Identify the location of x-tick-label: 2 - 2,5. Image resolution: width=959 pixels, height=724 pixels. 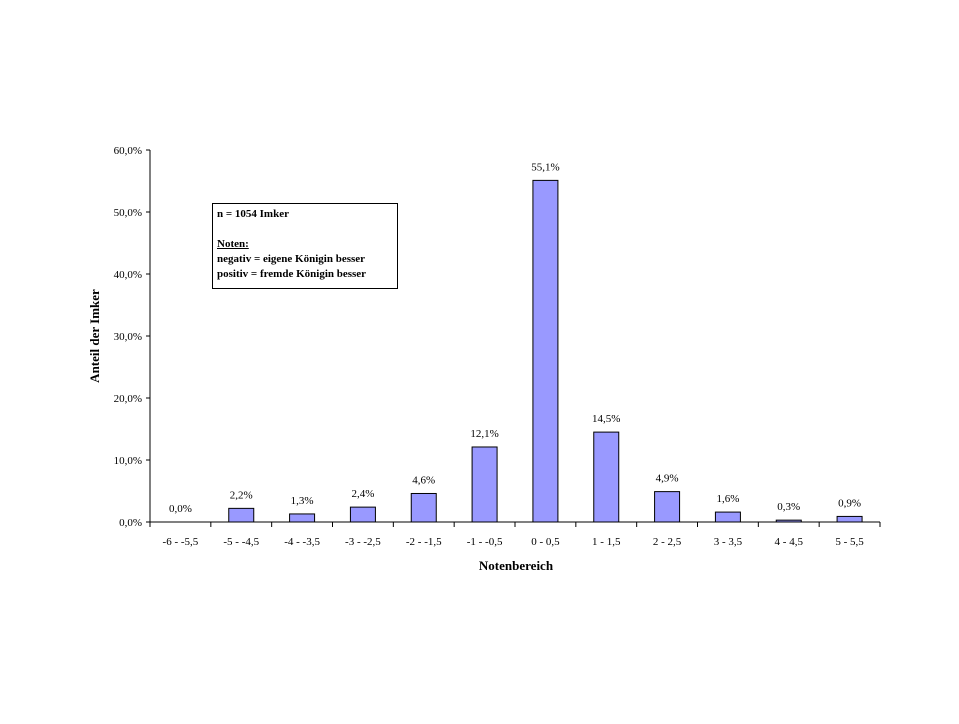
(667, 542).